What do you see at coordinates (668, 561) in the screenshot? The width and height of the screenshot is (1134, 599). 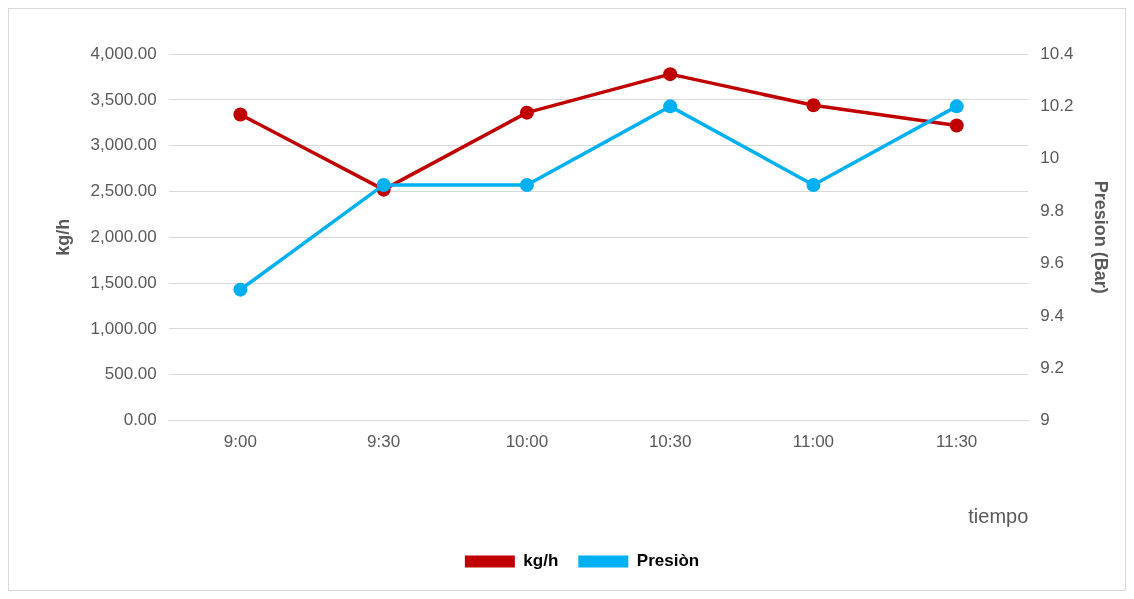 I see `legend-label: Presiòn` at bounding box center [668, 561].